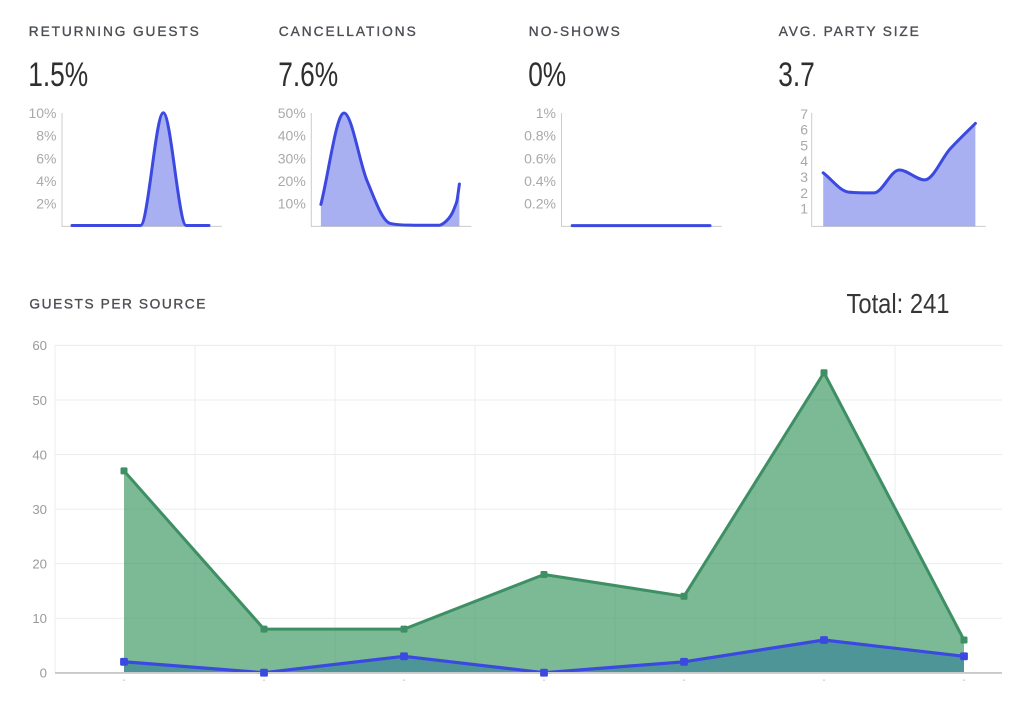 This screenshot has width=1024, height=702. I want to click on svg-text: 0.6%, so click(540, 158).